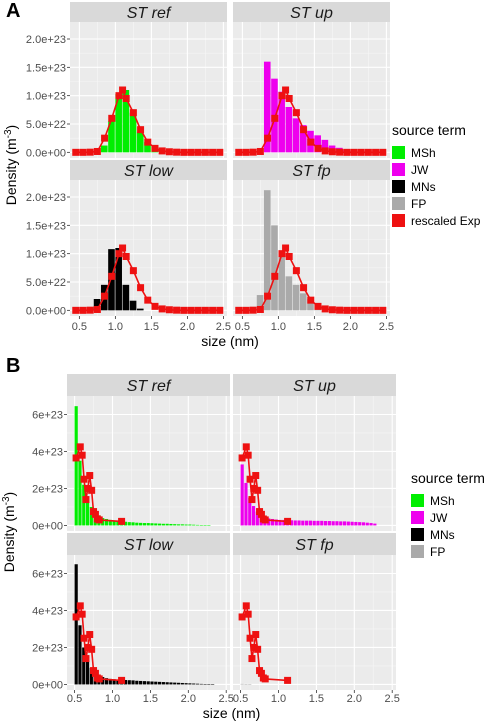 This screenshot has height=724, width=498. I want to click on y-tick-label: 0.0e+00, so click(46, 311).